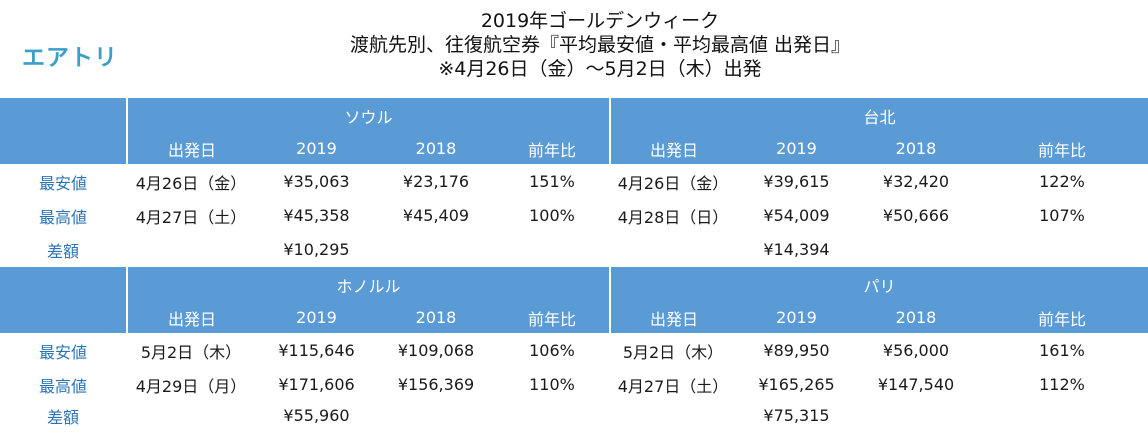 Image resolution: width=1148 pixels, height=440 pixels. I want to click on paris-min-2018: ¥56,000, so click(916, 350).